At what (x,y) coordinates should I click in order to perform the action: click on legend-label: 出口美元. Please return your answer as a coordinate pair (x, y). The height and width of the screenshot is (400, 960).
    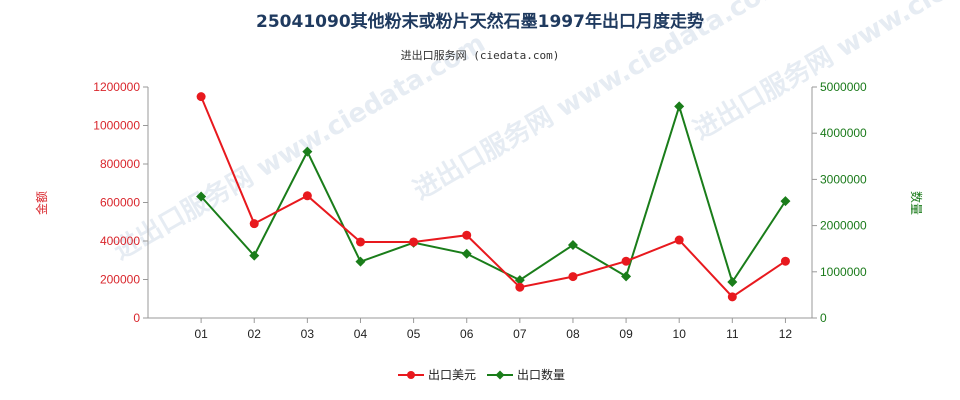
    Looking at the image, I should click on (452, 375).